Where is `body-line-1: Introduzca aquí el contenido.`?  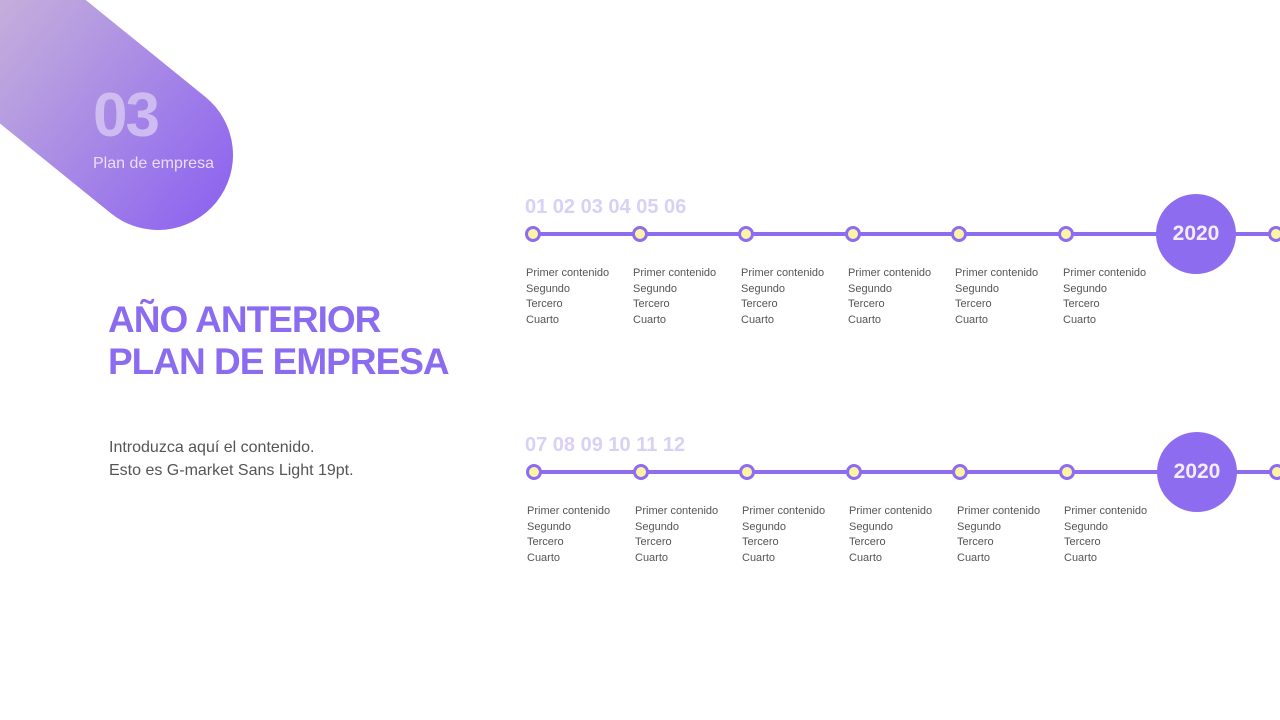 body-line-1: Introduzca aquí el contenido. is located at coordinates (212, 447).